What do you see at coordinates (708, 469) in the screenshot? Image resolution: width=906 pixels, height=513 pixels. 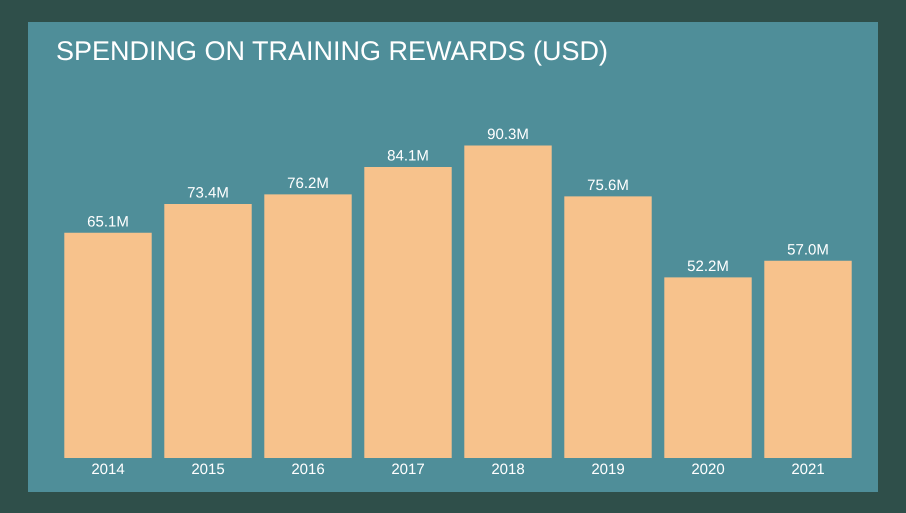 I see `x-tick-label: 2020` at bounding box center [708, 469].